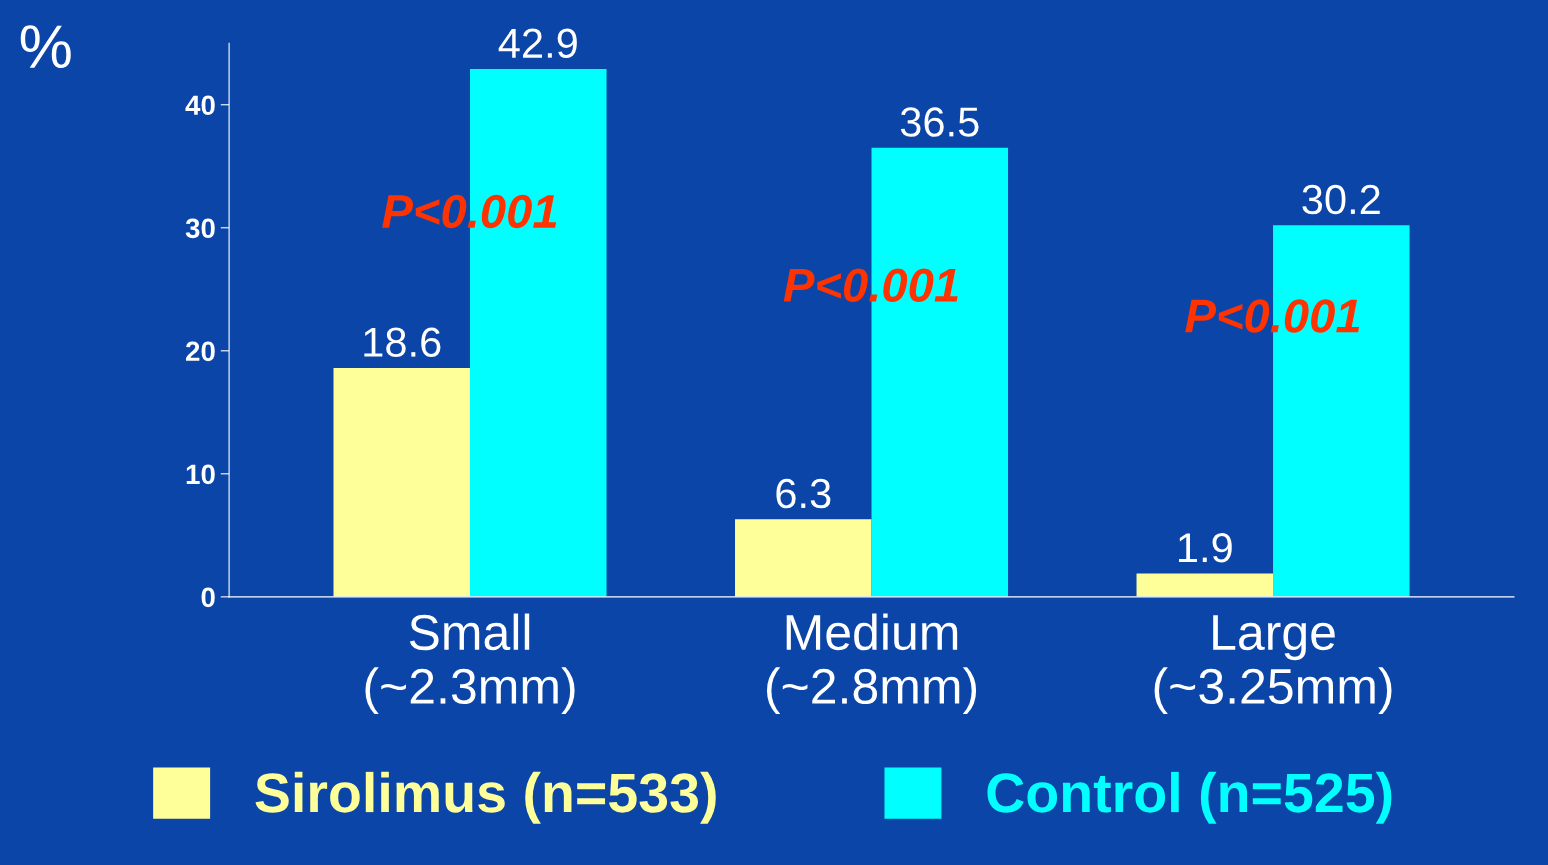 This screenshot has width=1548, height=865. I want to click on data-label: 6.3, so click(803, 493).